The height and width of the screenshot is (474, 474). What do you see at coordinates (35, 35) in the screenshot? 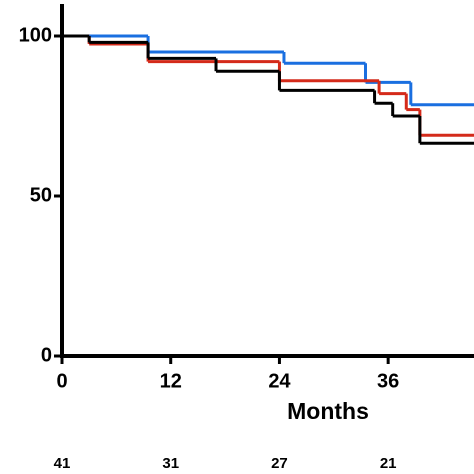
I see `y-tick-label: 100` at bounding box center [35, 35].